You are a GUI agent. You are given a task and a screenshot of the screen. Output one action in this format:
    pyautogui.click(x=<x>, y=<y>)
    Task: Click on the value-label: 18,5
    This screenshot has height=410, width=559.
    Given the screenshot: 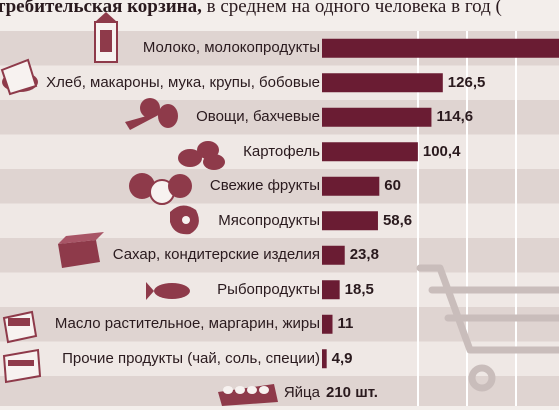 What is the action you would take?
    pyautogui.click(x=359, y=289)
    